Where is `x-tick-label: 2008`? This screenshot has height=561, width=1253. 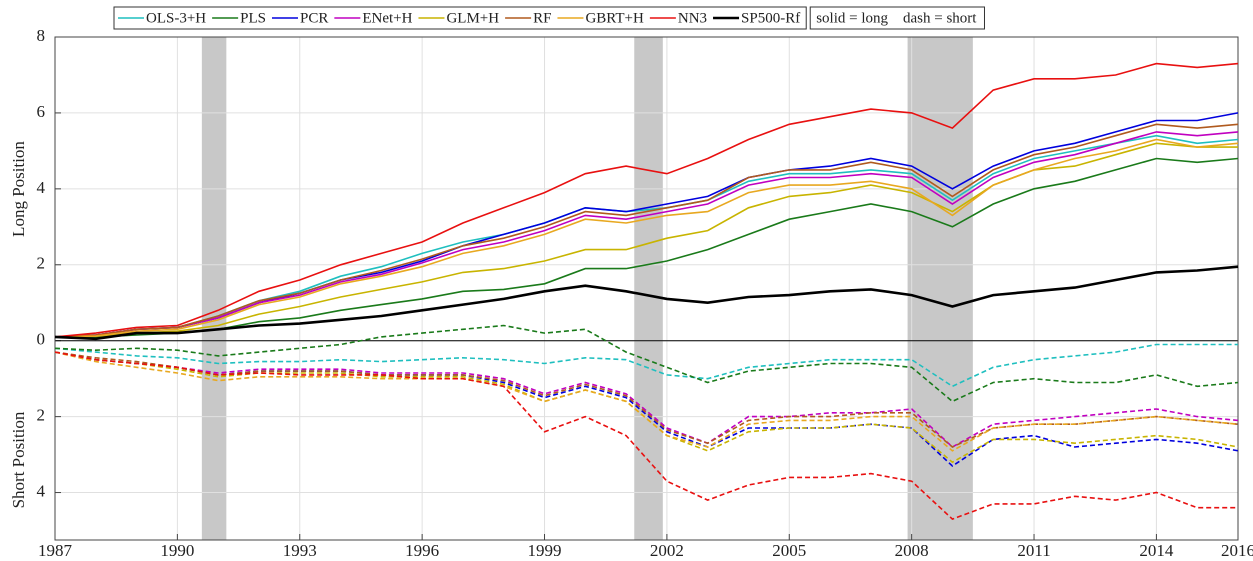
x-tick-label: 2008 is located at coordinates (912, 550).